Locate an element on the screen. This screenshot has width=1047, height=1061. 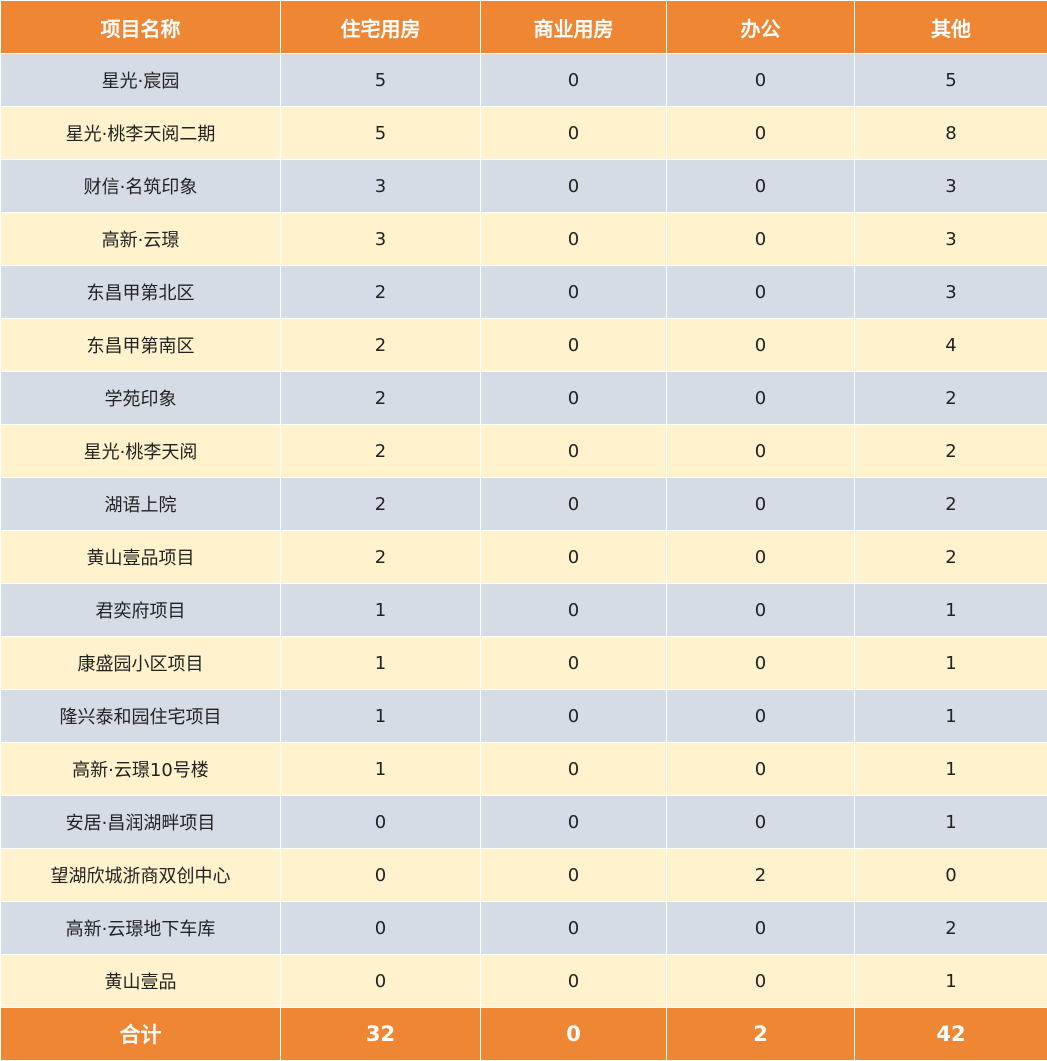
cell-project-name: 星光·桃李天阅 is located at coordinates (140, 451).